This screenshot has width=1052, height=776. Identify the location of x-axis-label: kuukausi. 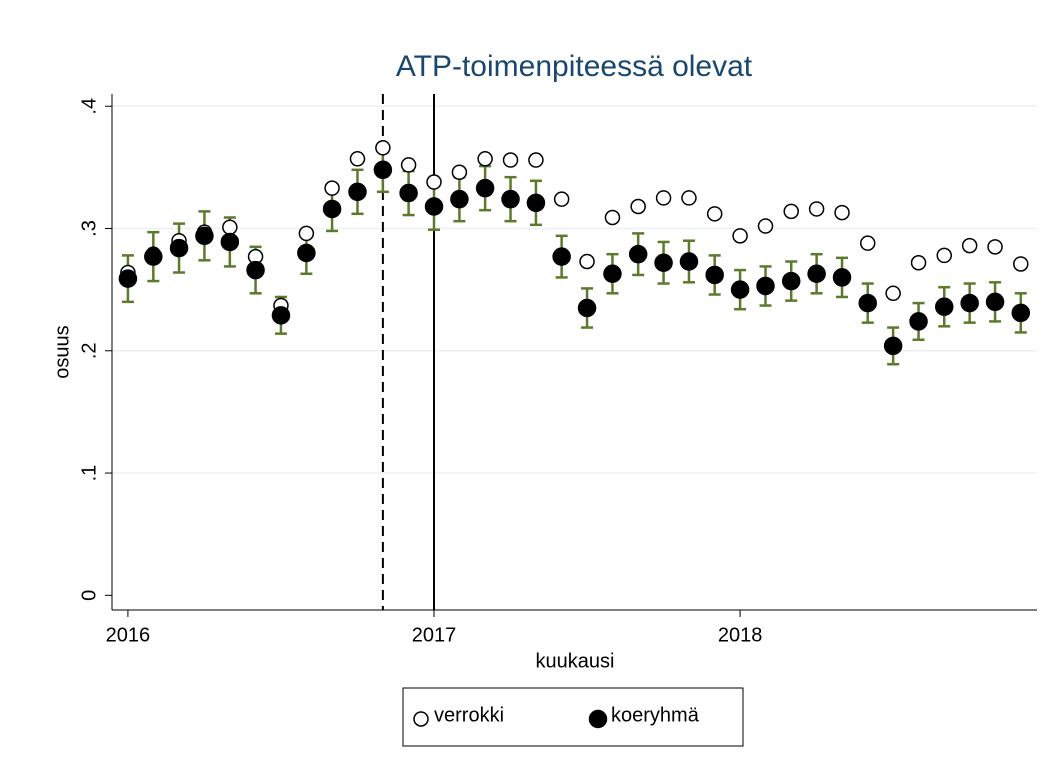
(575, 661).